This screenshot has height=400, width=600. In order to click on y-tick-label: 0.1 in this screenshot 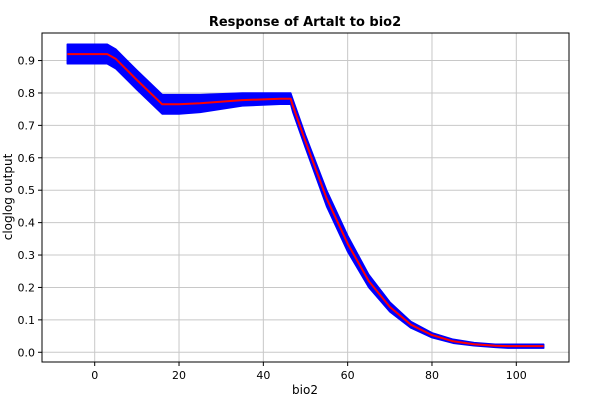, I will do `click(27, 320)`.